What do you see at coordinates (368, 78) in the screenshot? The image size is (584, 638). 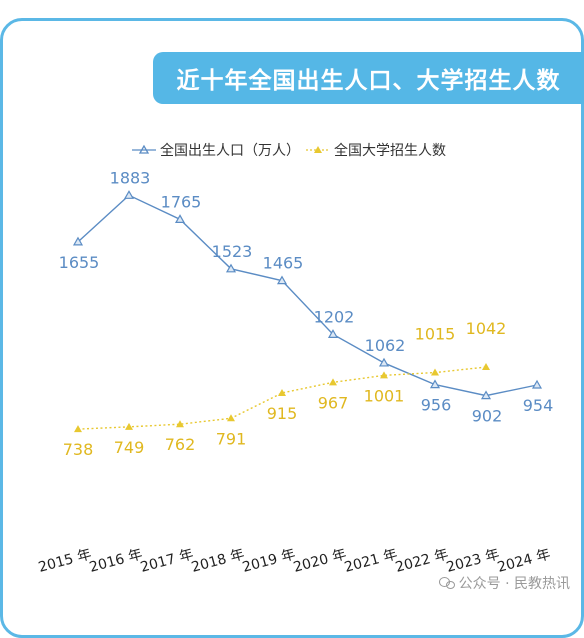 I see `chart-title: 近十年全国出生人口、大学招生人数` at bounding box center [368, 78].